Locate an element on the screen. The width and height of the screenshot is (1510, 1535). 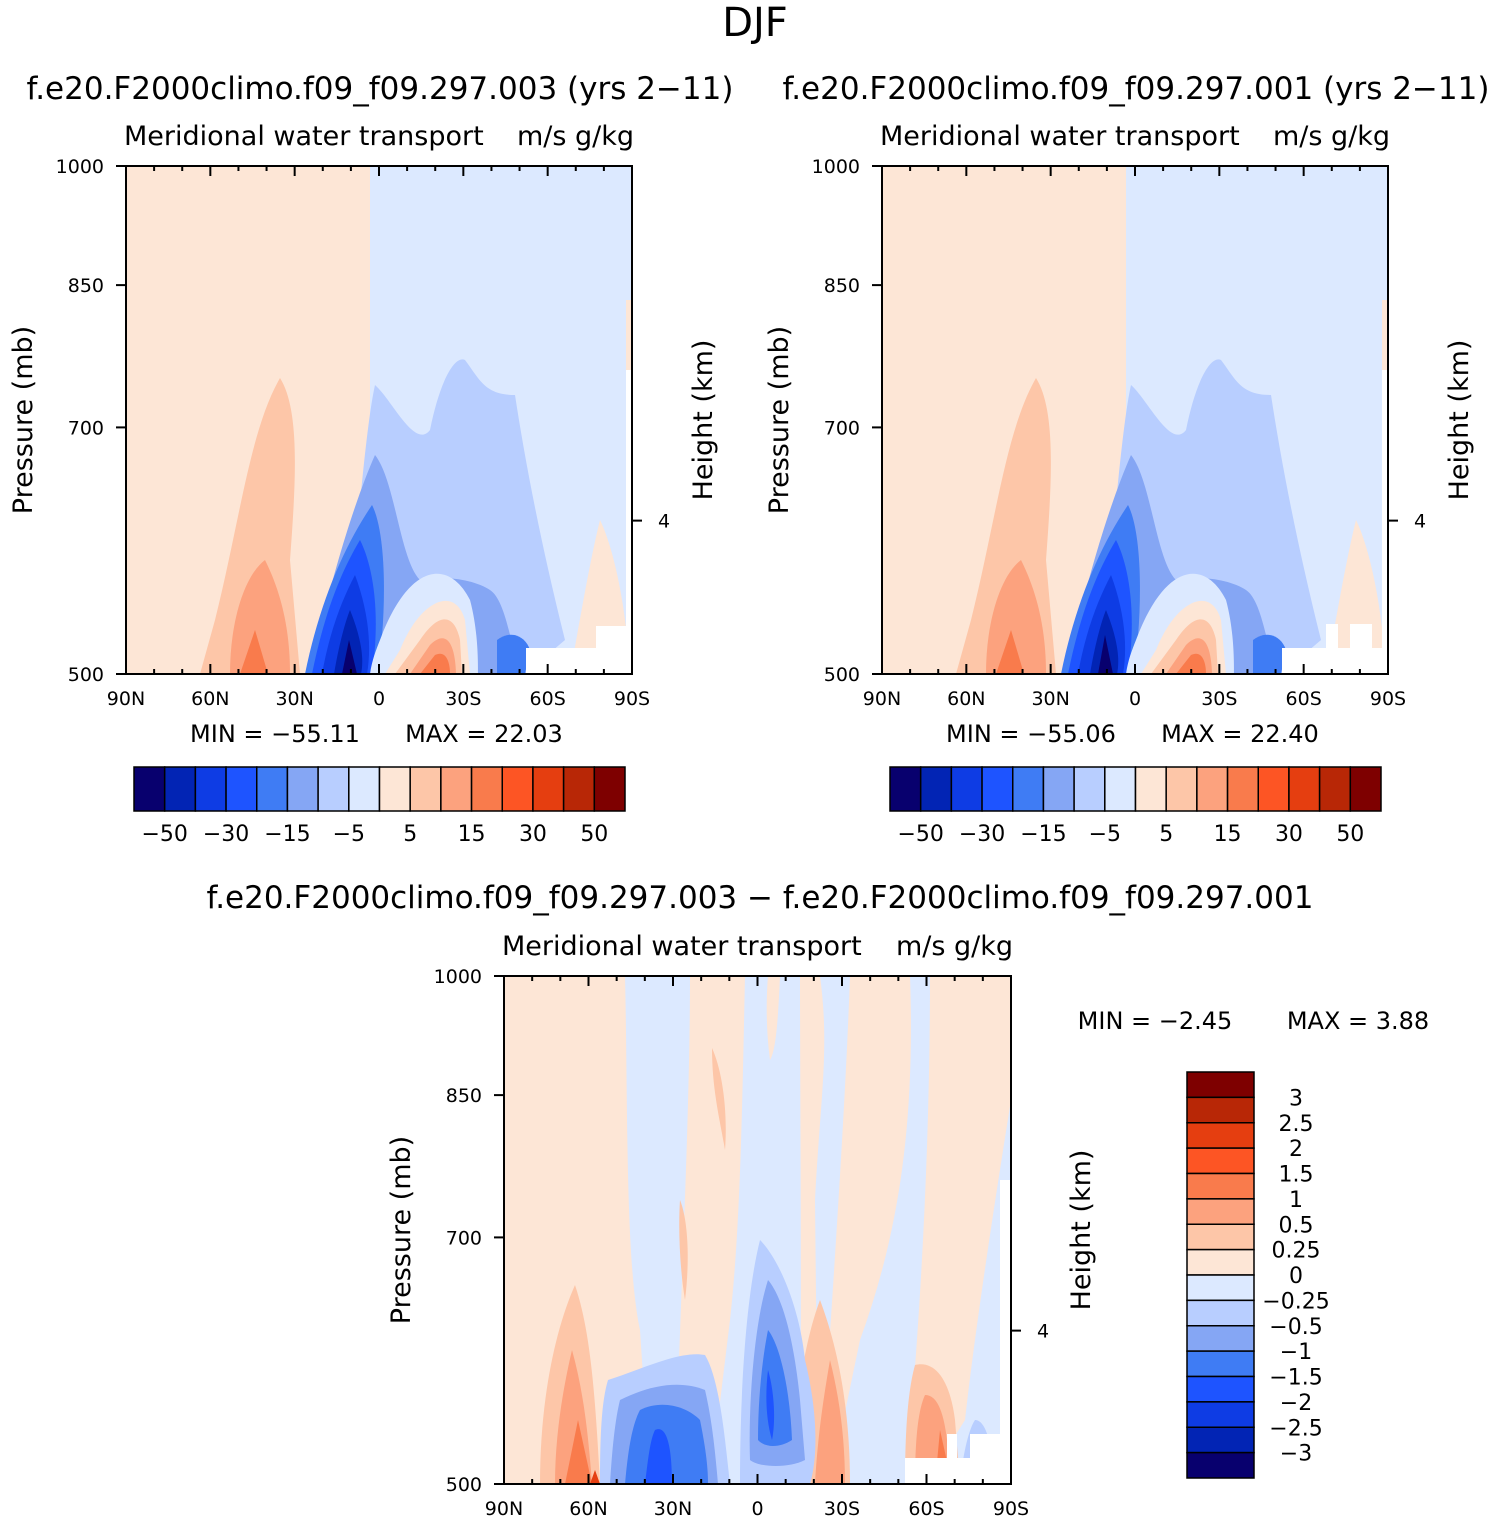
panel-b-subtitle-right: m/s g/kg is located at coordinates (1331, 136).